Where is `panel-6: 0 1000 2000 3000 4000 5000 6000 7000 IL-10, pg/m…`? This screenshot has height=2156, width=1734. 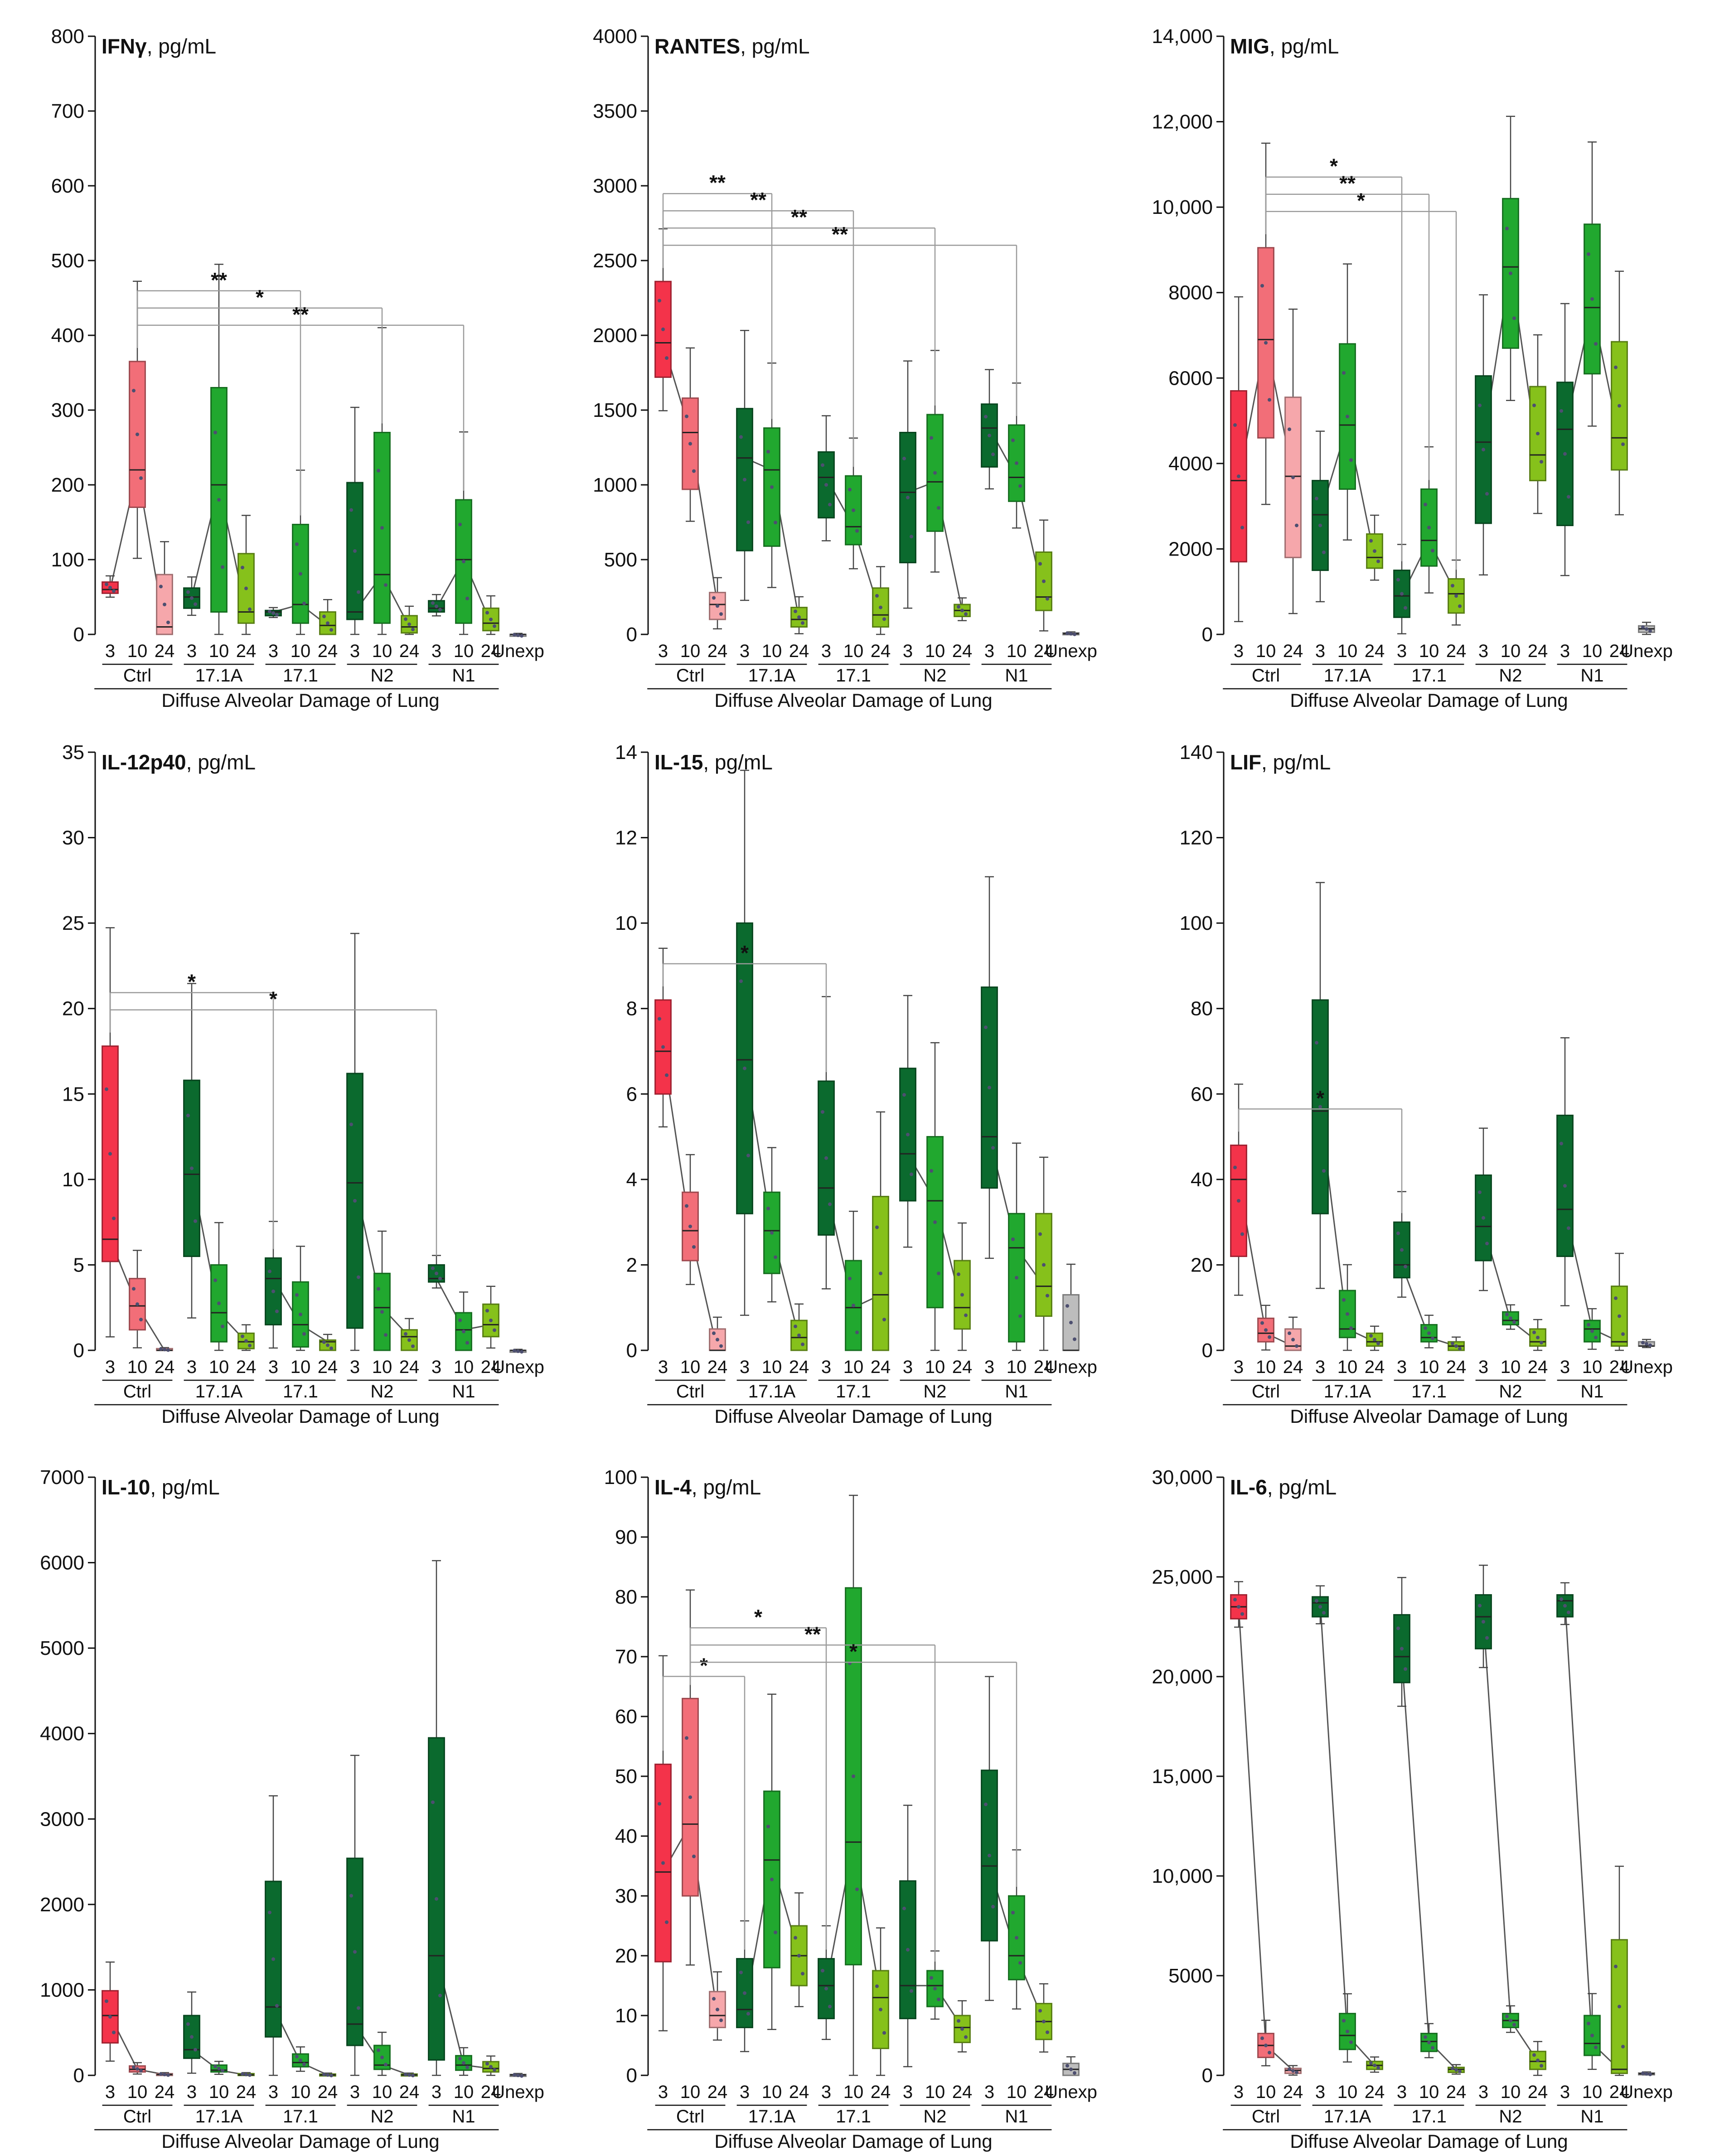
panel-6: 0 1000 2000 3000 4000 5000 6000 7000 IL-10, pg/m… is located at coordinates (292, 1809).